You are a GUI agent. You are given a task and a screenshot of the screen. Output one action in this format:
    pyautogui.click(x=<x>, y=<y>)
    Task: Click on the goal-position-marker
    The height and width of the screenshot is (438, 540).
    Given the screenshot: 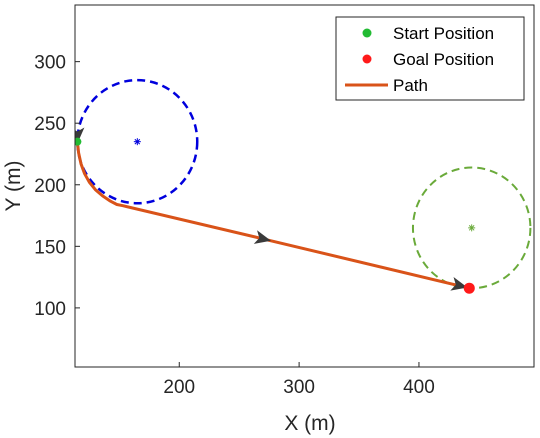 What is the action you would take?
    pyautogui.click(x=469, y=288)
    